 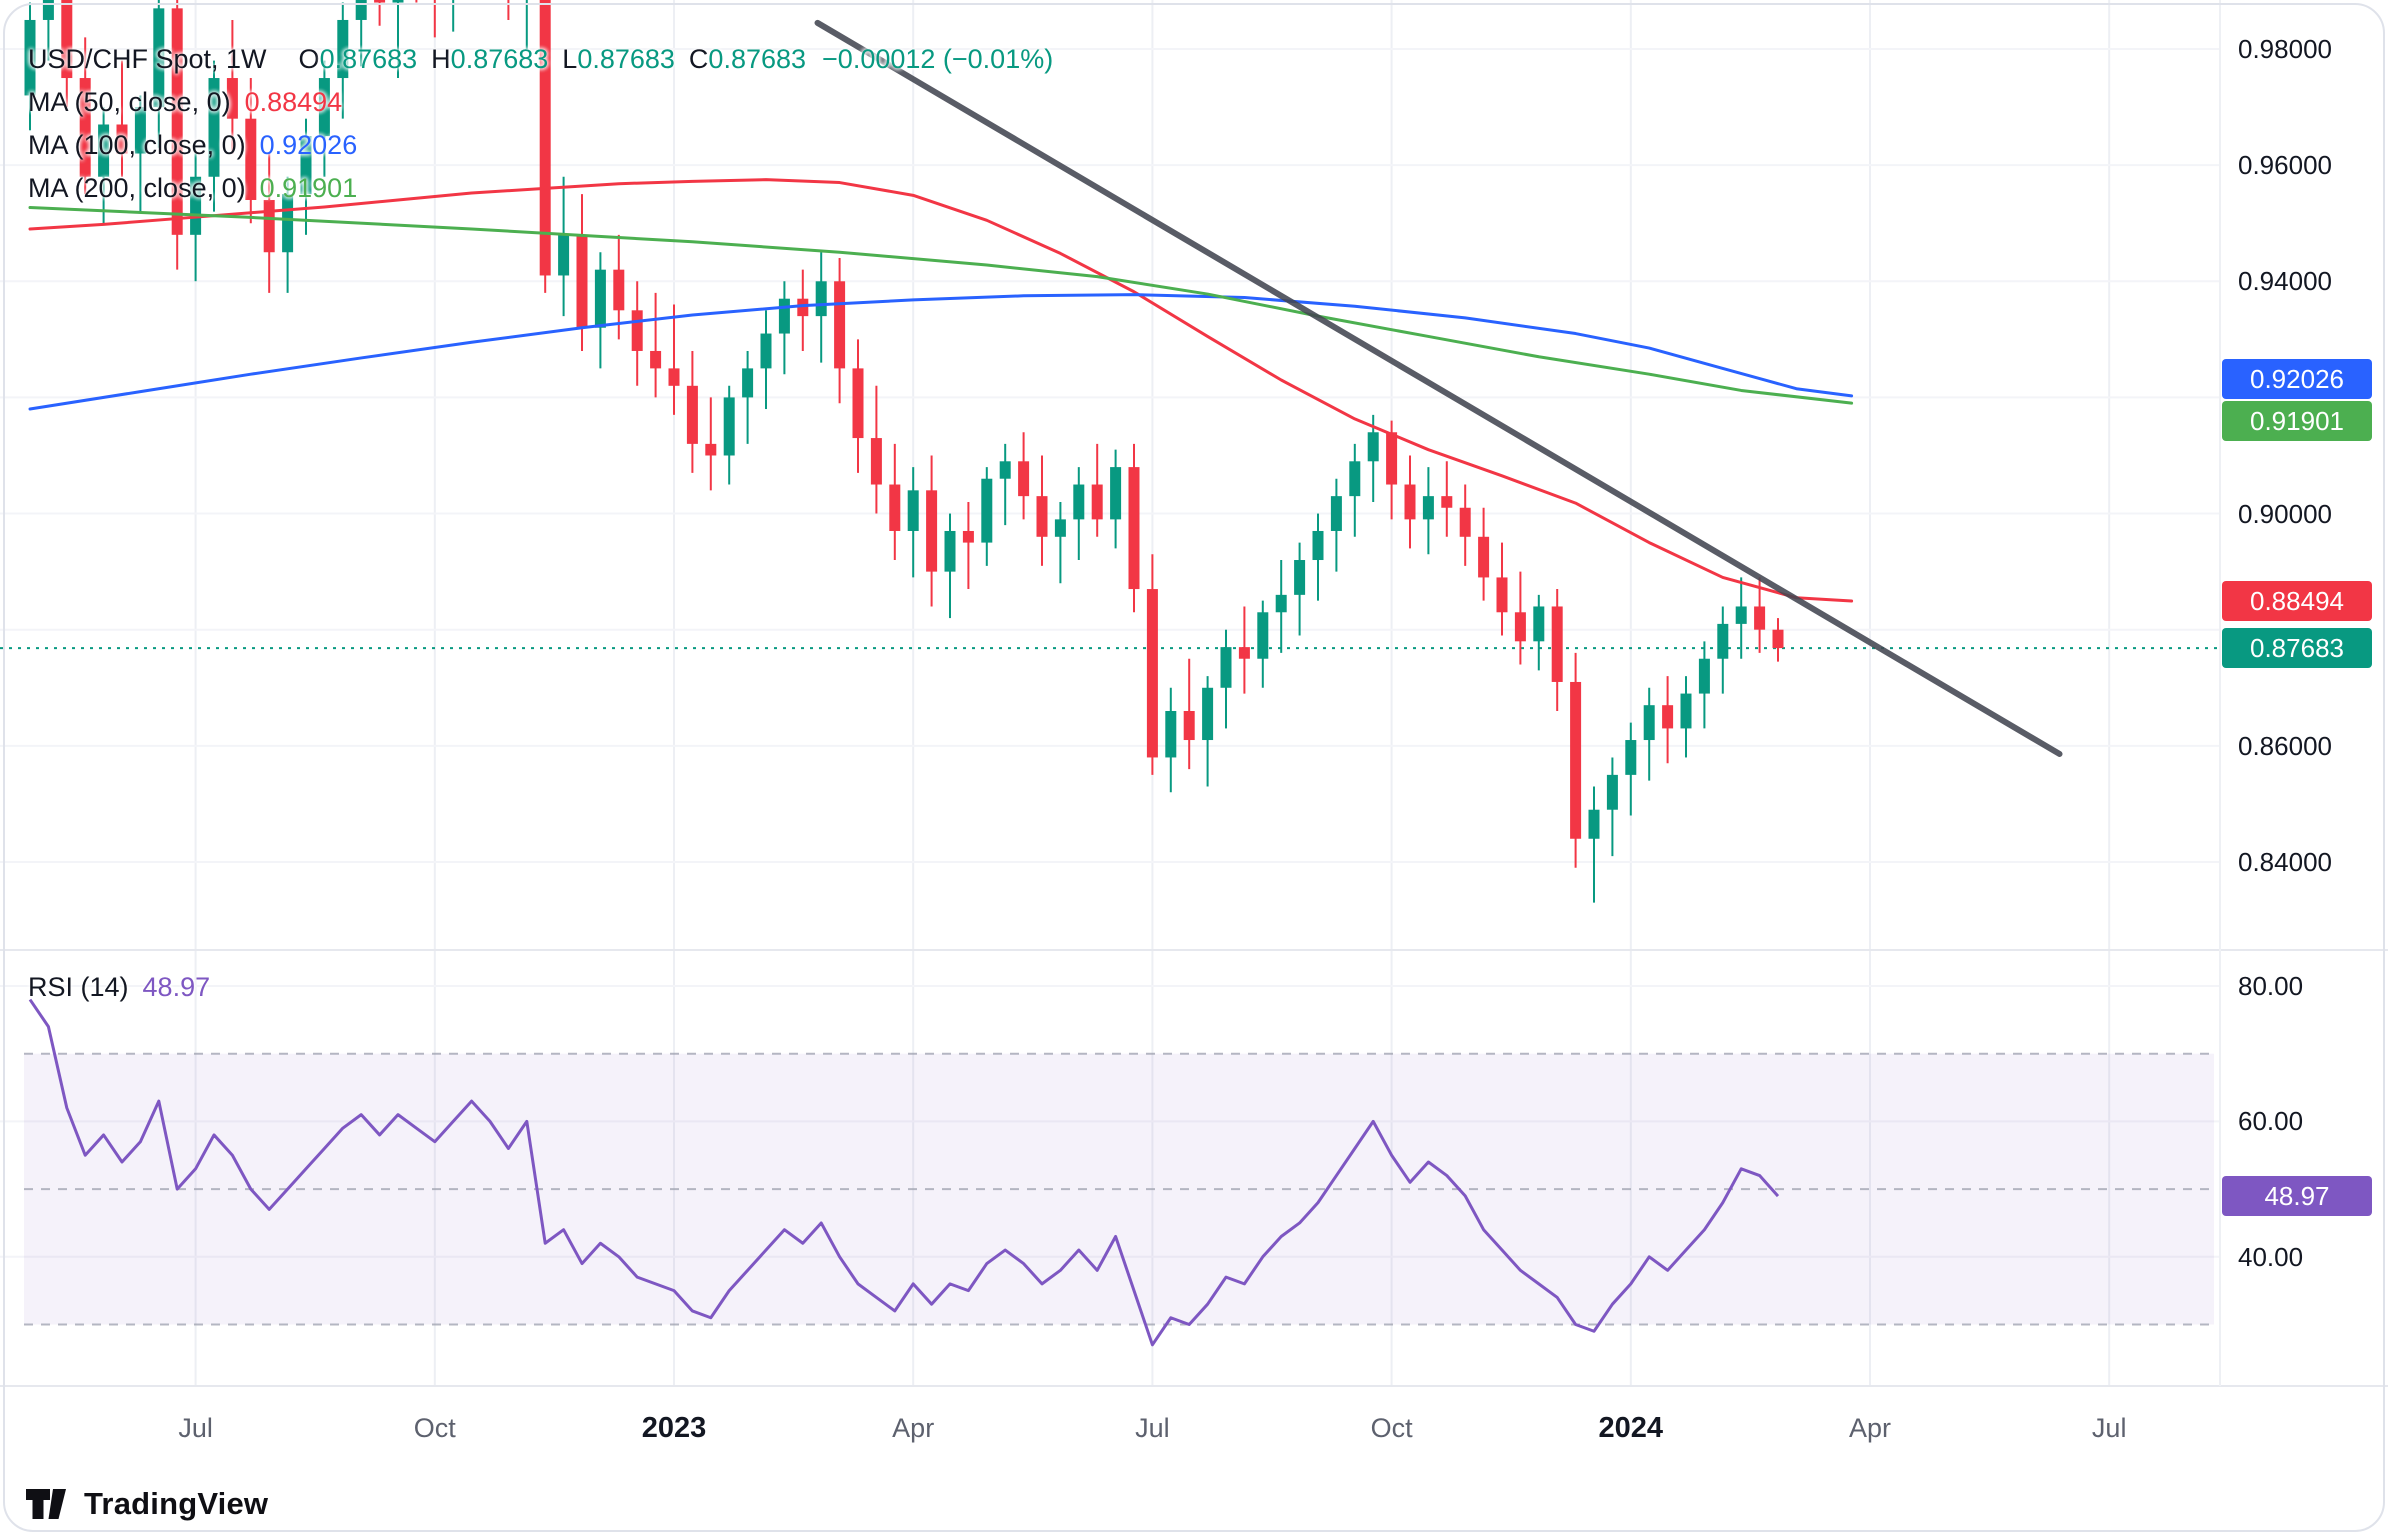 What do you see at coordinates (540, 145) in the screenshot?
I see `ma100-legend-row: MA (100, close, 0) 0.92026` at bounding box center [540, 145].